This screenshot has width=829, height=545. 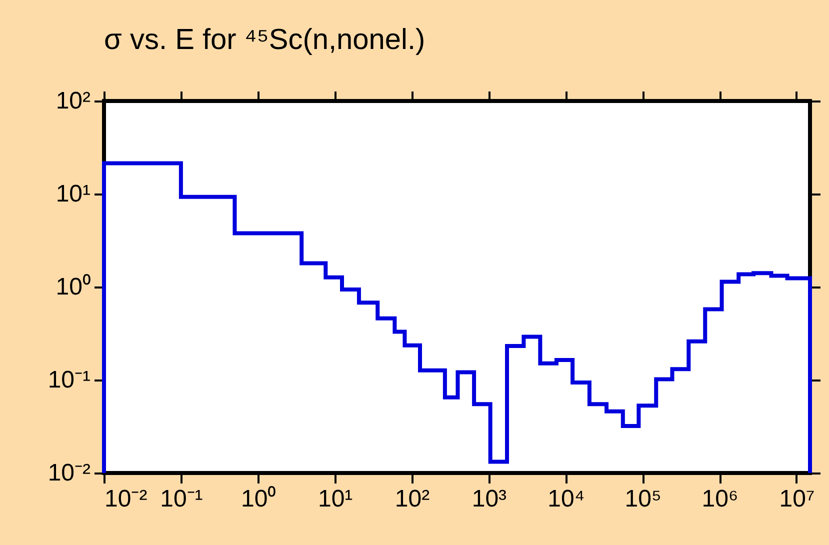 What do you see at coordinates (69, 473) in the screenshot?
I see `y-tick-label: 10⁻²` at bounding box center [69, 473].